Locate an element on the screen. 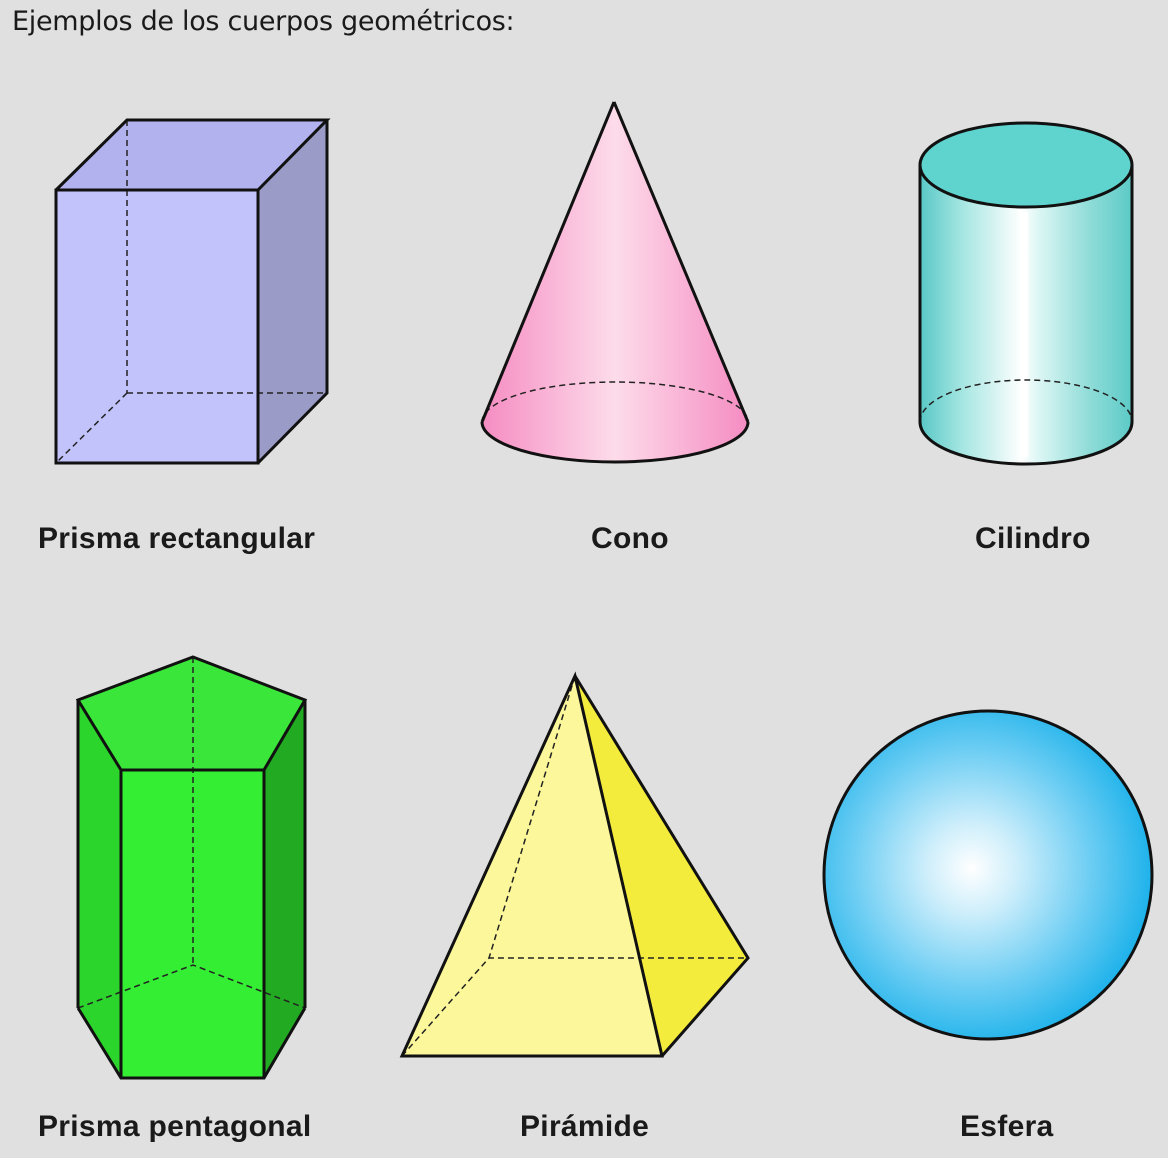  sphere-icon is located at coordinates (988, 875).